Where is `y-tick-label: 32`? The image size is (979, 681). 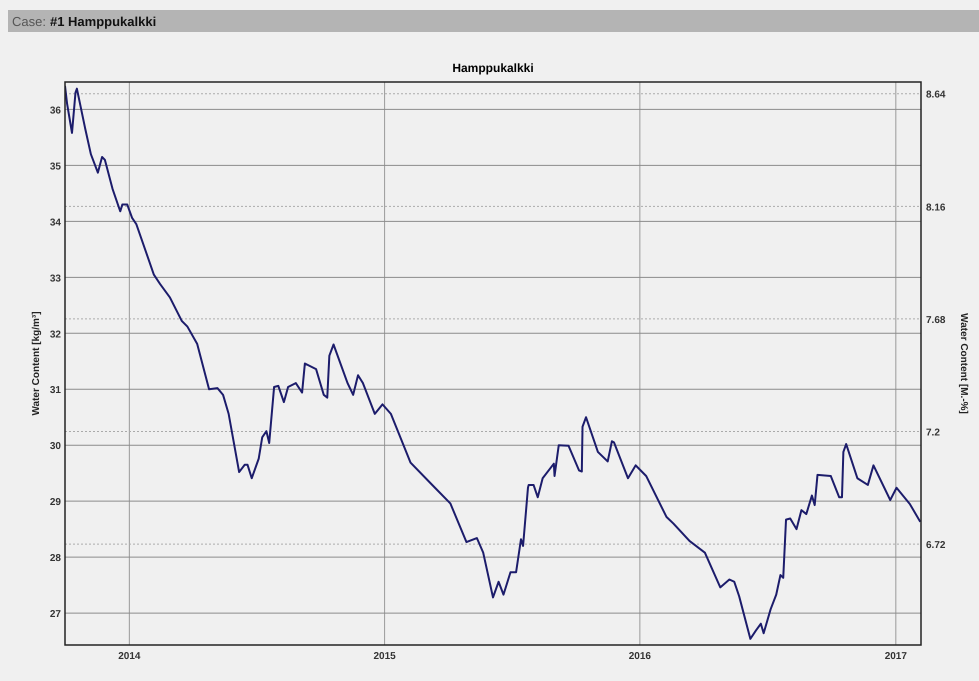 y-tick-label: 32 is located at coordinates (56, 334).